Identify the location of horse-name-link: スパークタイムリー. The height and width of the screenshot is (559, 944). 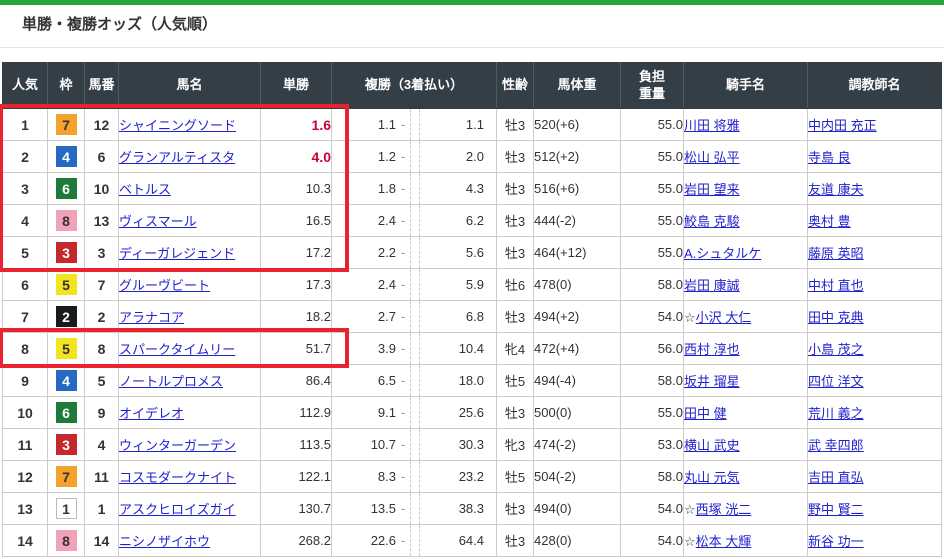
(177, 349).